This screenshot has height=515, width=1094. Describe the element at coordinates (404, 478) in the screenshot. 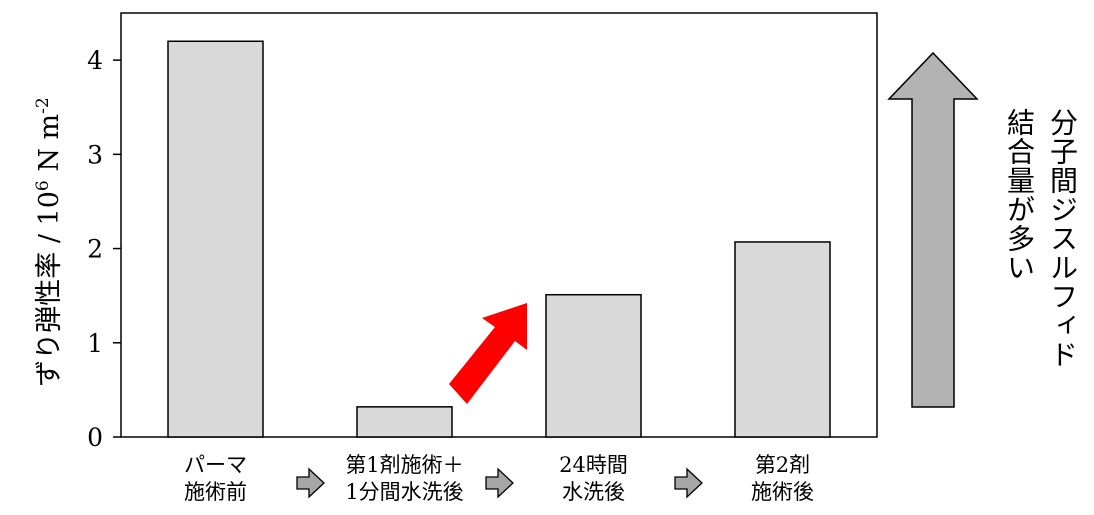

I see `x-category-label: 第1剤施術＋ 1分間水洗後` at that location.